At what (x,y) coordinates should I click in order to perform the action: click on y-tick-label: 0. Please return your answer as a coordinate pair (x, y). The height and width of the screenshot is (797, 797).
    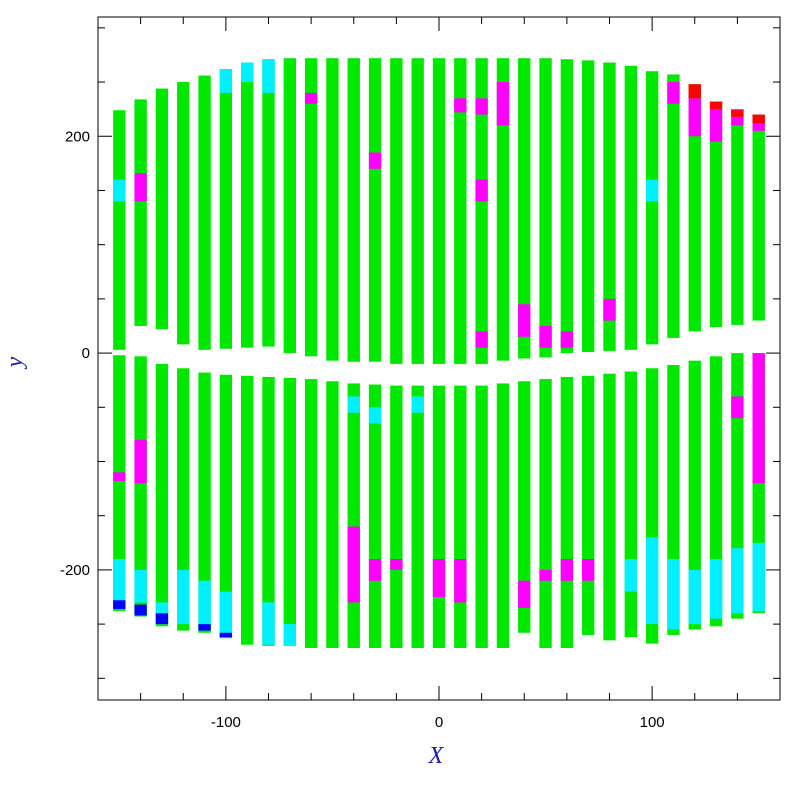
    Looking at the image, I should click on (86, 353).